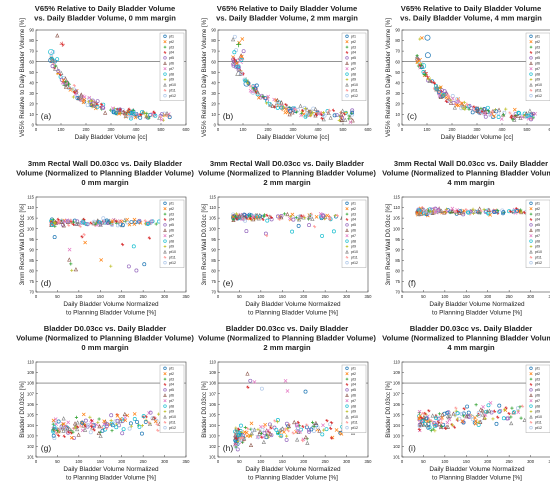  I want to click on x-tick-label: 0, so click(218, 129).